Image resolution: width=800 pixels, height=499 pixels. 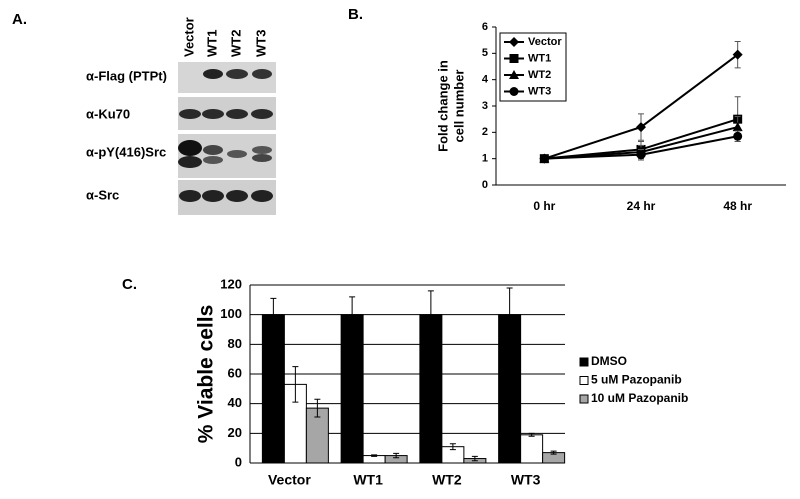 What do you see at coordinates (485, 53) in the screenshot?
I see `y-tick-label: 5` at bounding box center [485, 53].